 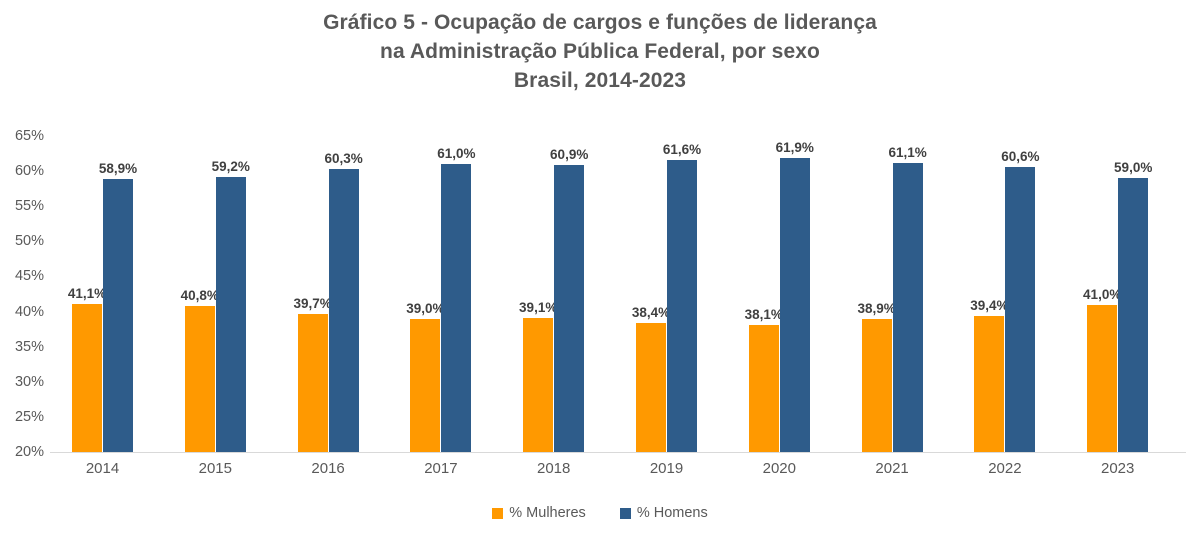 What do you see at coordinates (456, 299) in the screenshot?
I see `bar-men: 61,0%` at bounding box center [456, 299].